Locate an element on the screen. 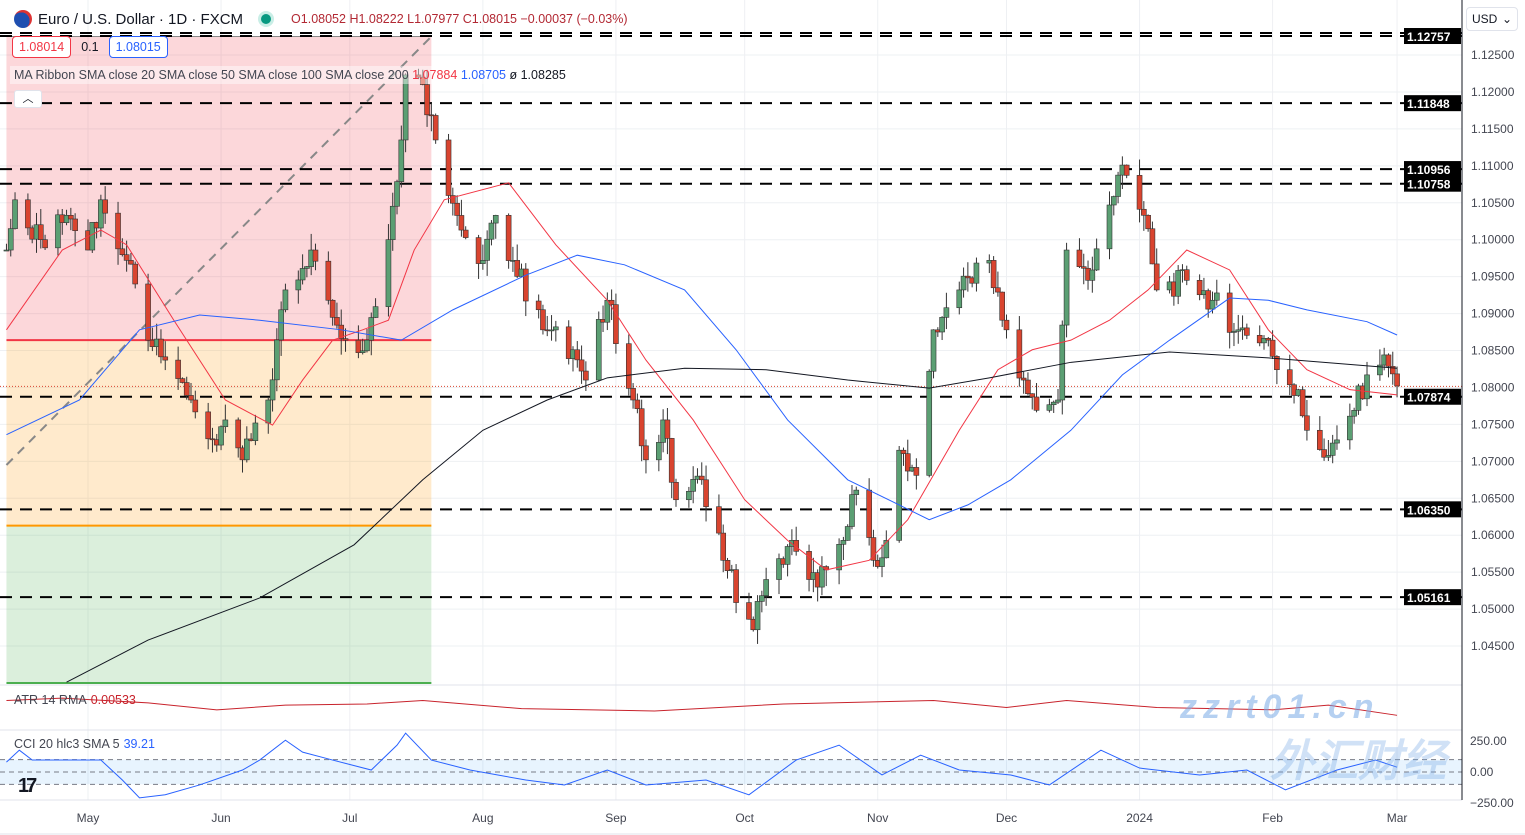  currency-select: USD ⌄ is located at coordinates (1492, 19).